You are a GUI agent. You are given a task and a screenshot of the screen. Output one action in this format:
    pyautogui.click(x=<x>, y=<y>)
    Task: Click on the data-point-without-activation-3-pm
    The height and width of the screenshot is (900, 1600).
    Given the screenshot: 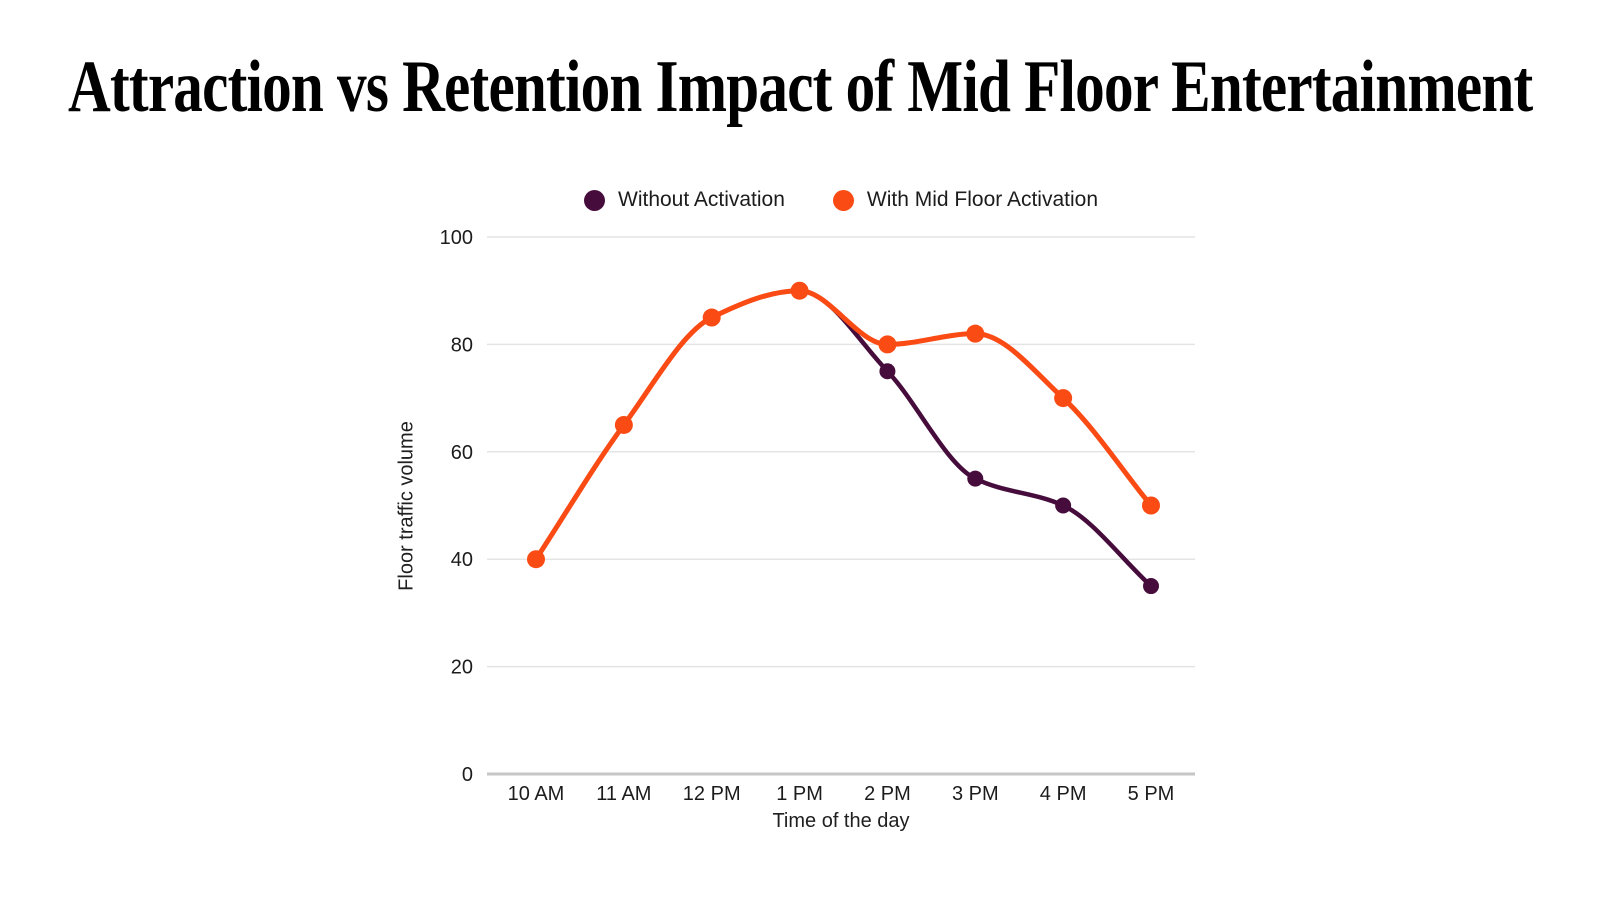 What is the action you would take?
    pyautogui.click(x=975, y=478)
    